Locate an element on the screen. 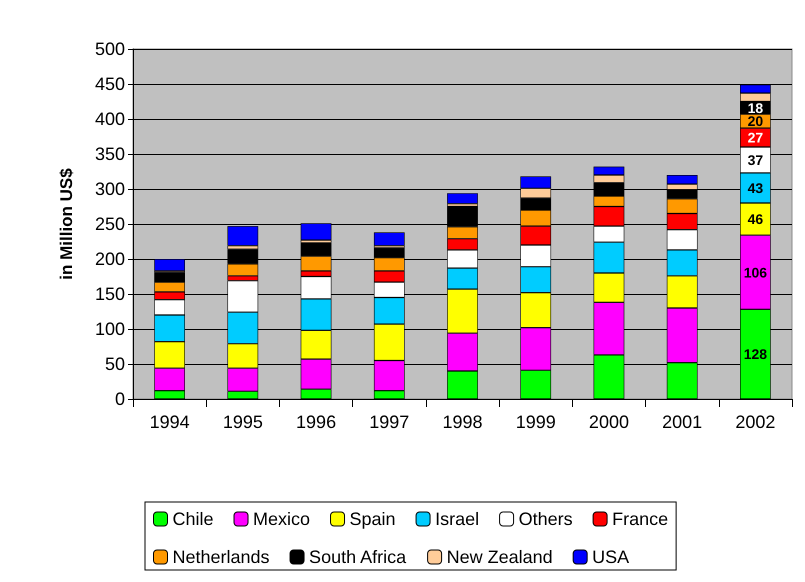  y-tick-label: 150 is located at coordinates (109, 294).